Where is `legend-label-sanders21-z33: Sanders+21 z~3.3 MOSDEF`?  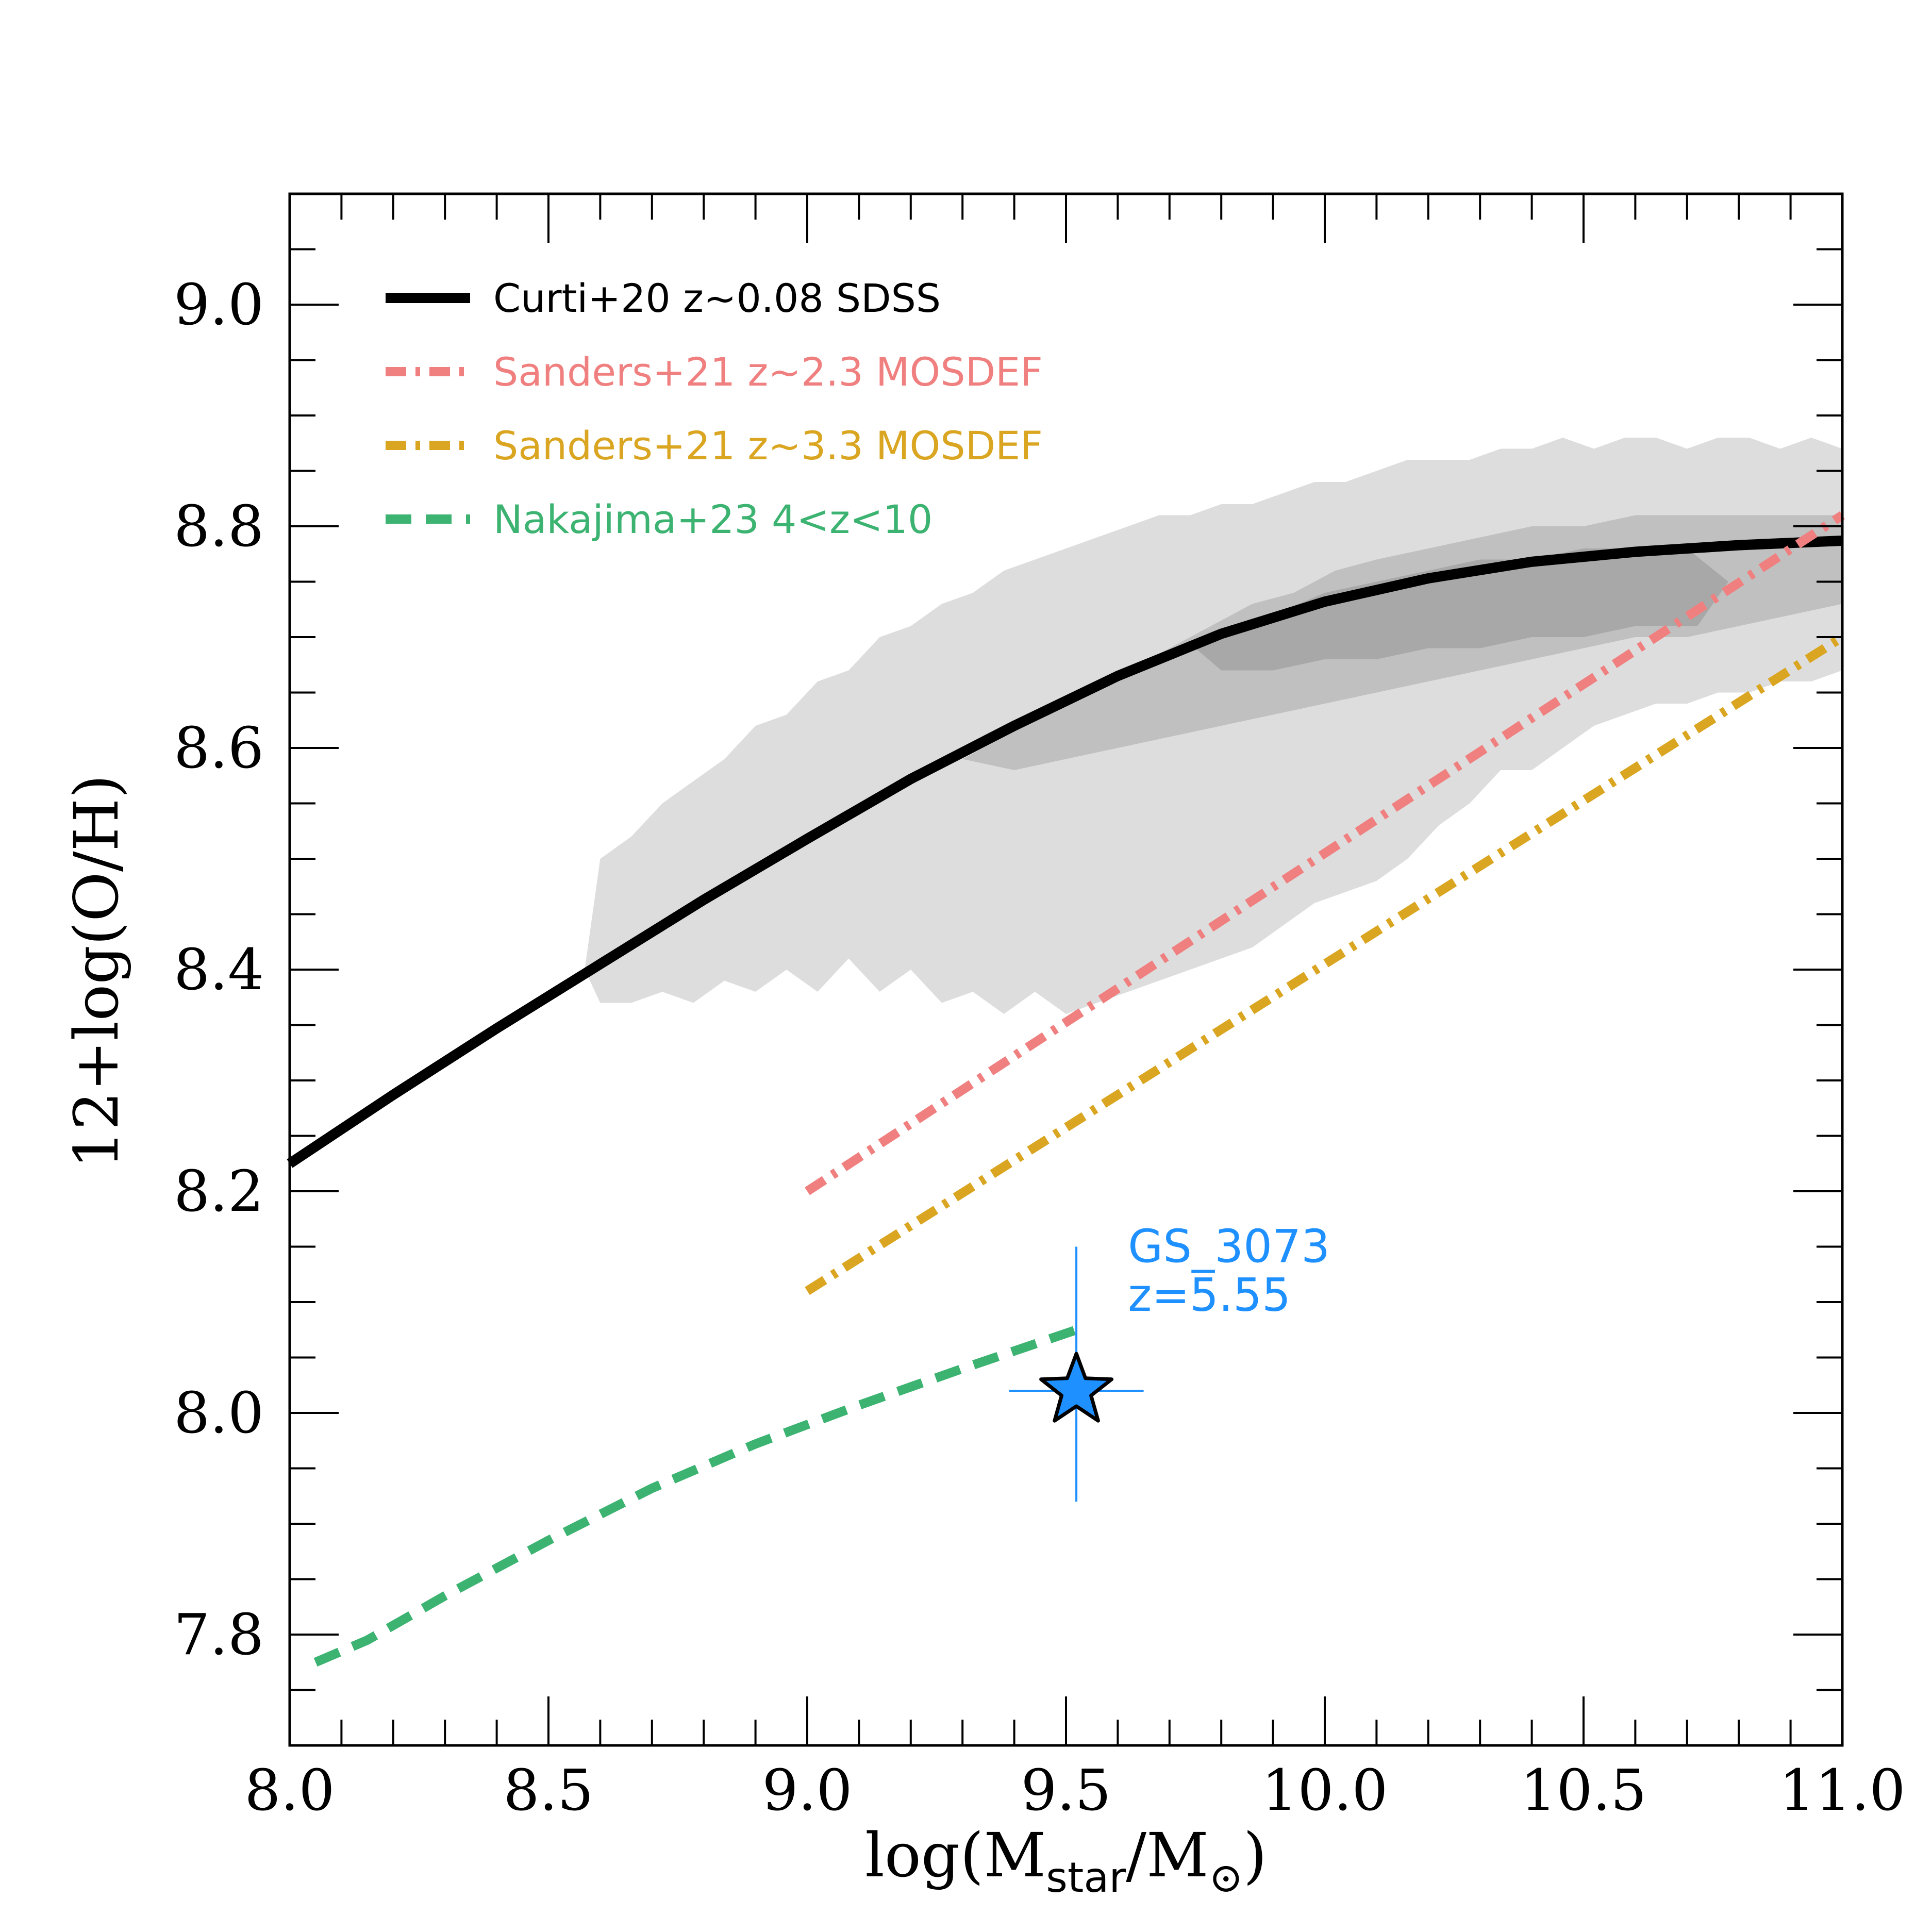
legend-label-sanders21-z33: Sanders+21 z~3.3 MOSDEF is located at coordinates (768, 446).